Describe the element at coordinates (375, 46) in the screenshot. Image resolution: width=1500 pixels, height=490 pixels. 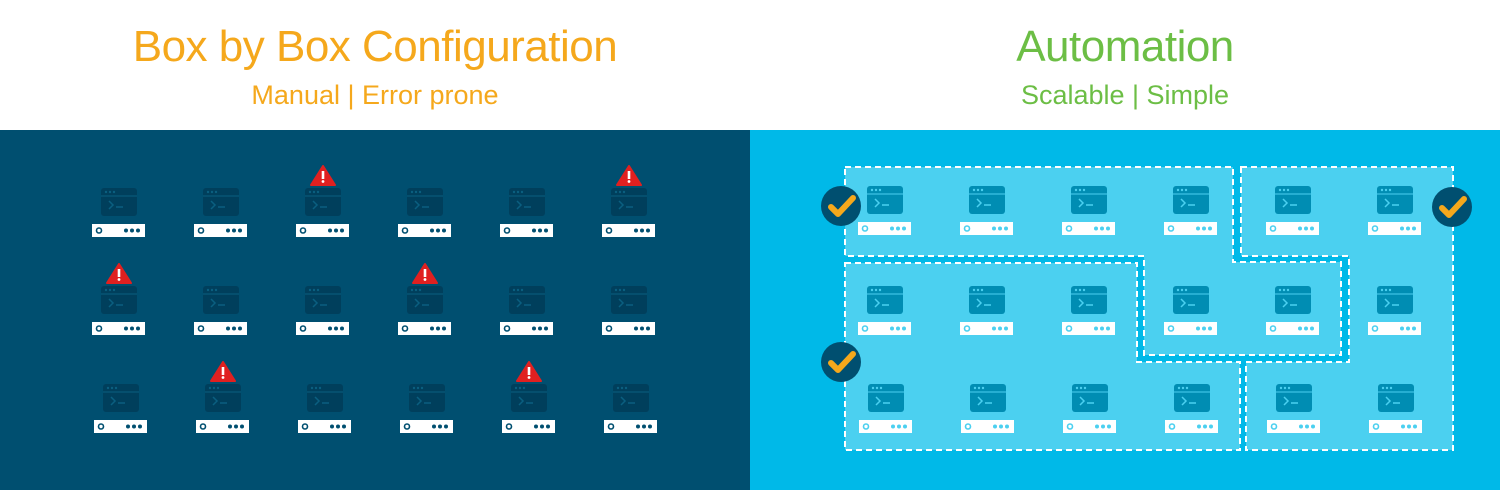
I see `left-title: Box by Box Configuration` at that location.